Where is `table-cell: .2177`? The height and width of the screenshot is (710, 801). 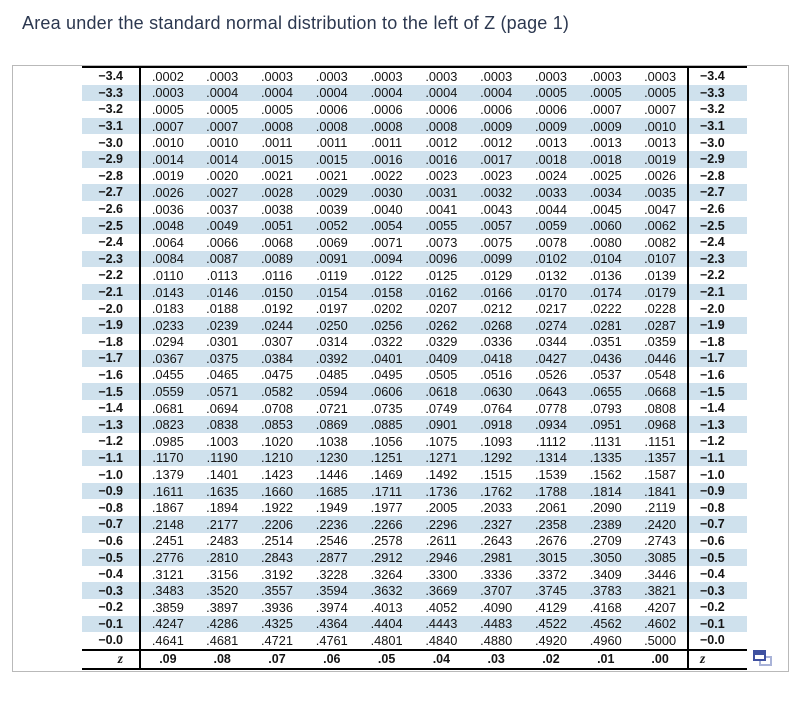
table-cell: .2177 is located at coordinates (222, 524).